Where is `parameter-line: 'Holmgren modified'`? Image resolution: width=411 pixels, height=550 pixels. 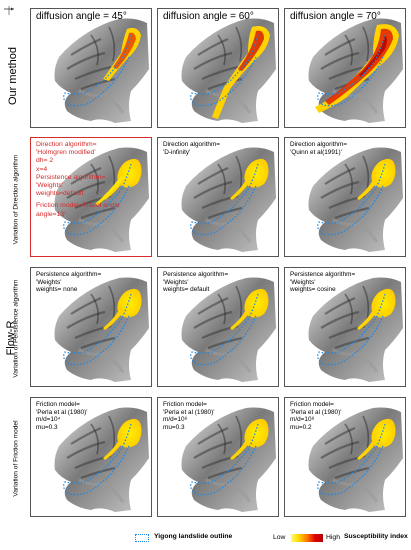
parameter-line: 'Holmgren modified' is located at coordinates (66, 153).